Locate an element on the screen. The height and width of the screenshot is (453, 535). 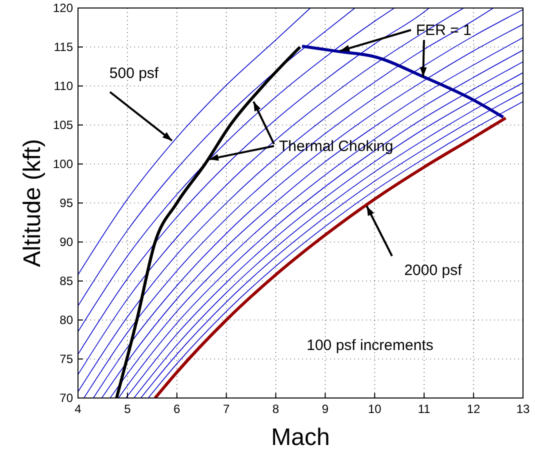
y-tick-label: 80 is located at coordinates (67, 320).